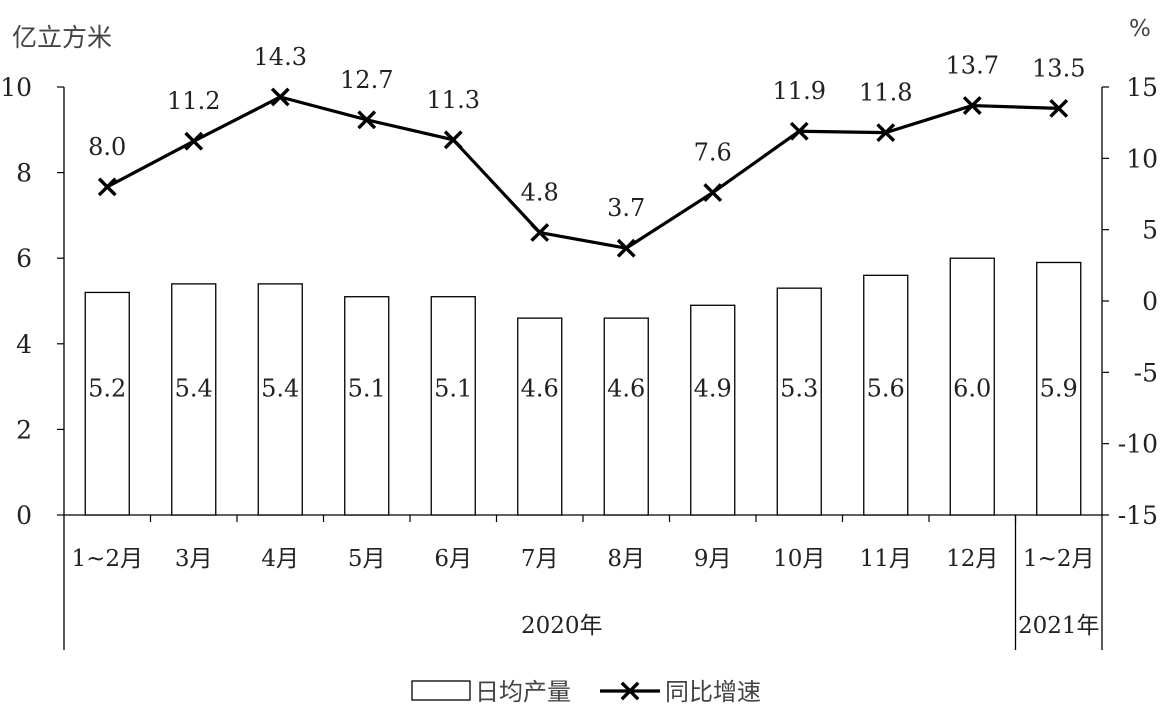 The image size is (1164, 706). What do you see at coordinates (16, 87) in the screenshot?
I see `left-tick-label: 10` at bounding box center [16, 87].